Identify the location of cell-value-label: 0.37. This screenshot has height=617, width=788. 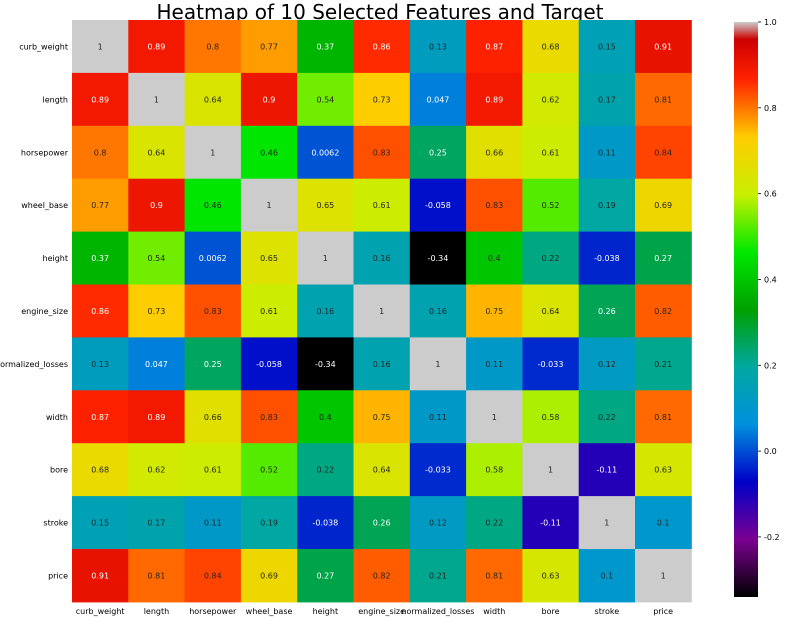
(100, 258).